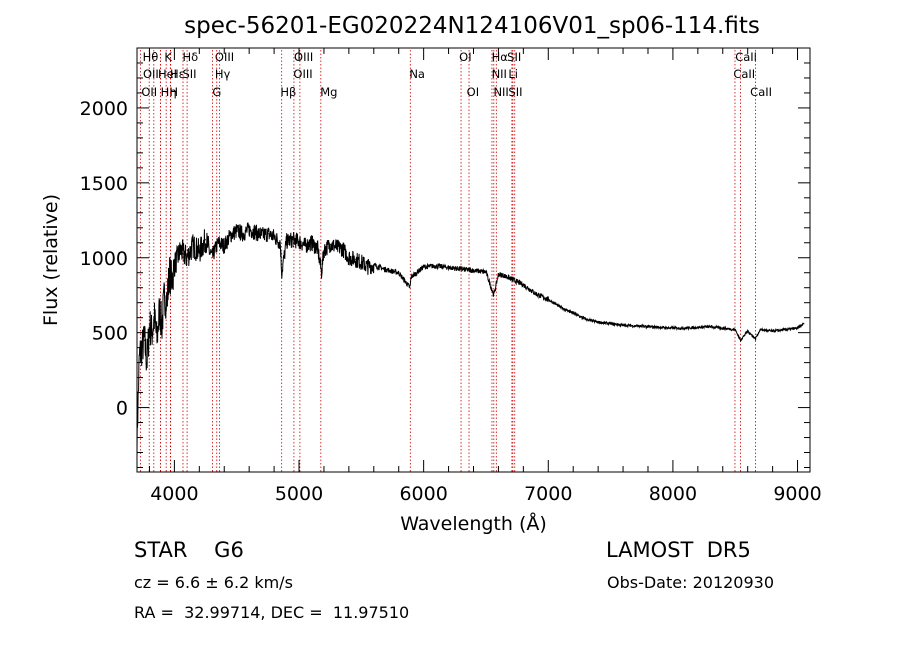 This screenshot has width=900, height=649. I want to click on x-tick-label-9000: 9000, so click(797, 494).